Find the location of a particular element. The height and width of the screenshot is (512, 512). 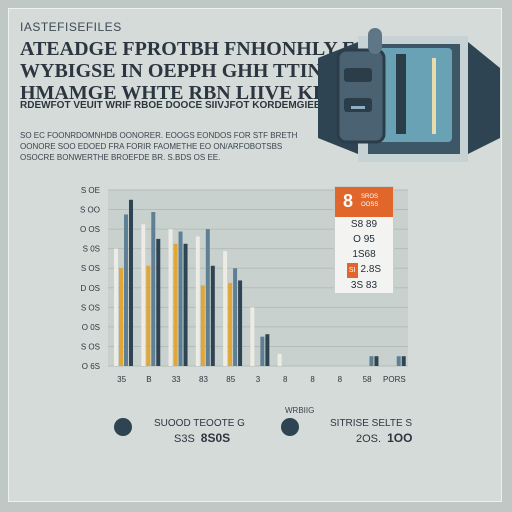

callout-row: SI 2.8S is located at coordinates (364, 270).